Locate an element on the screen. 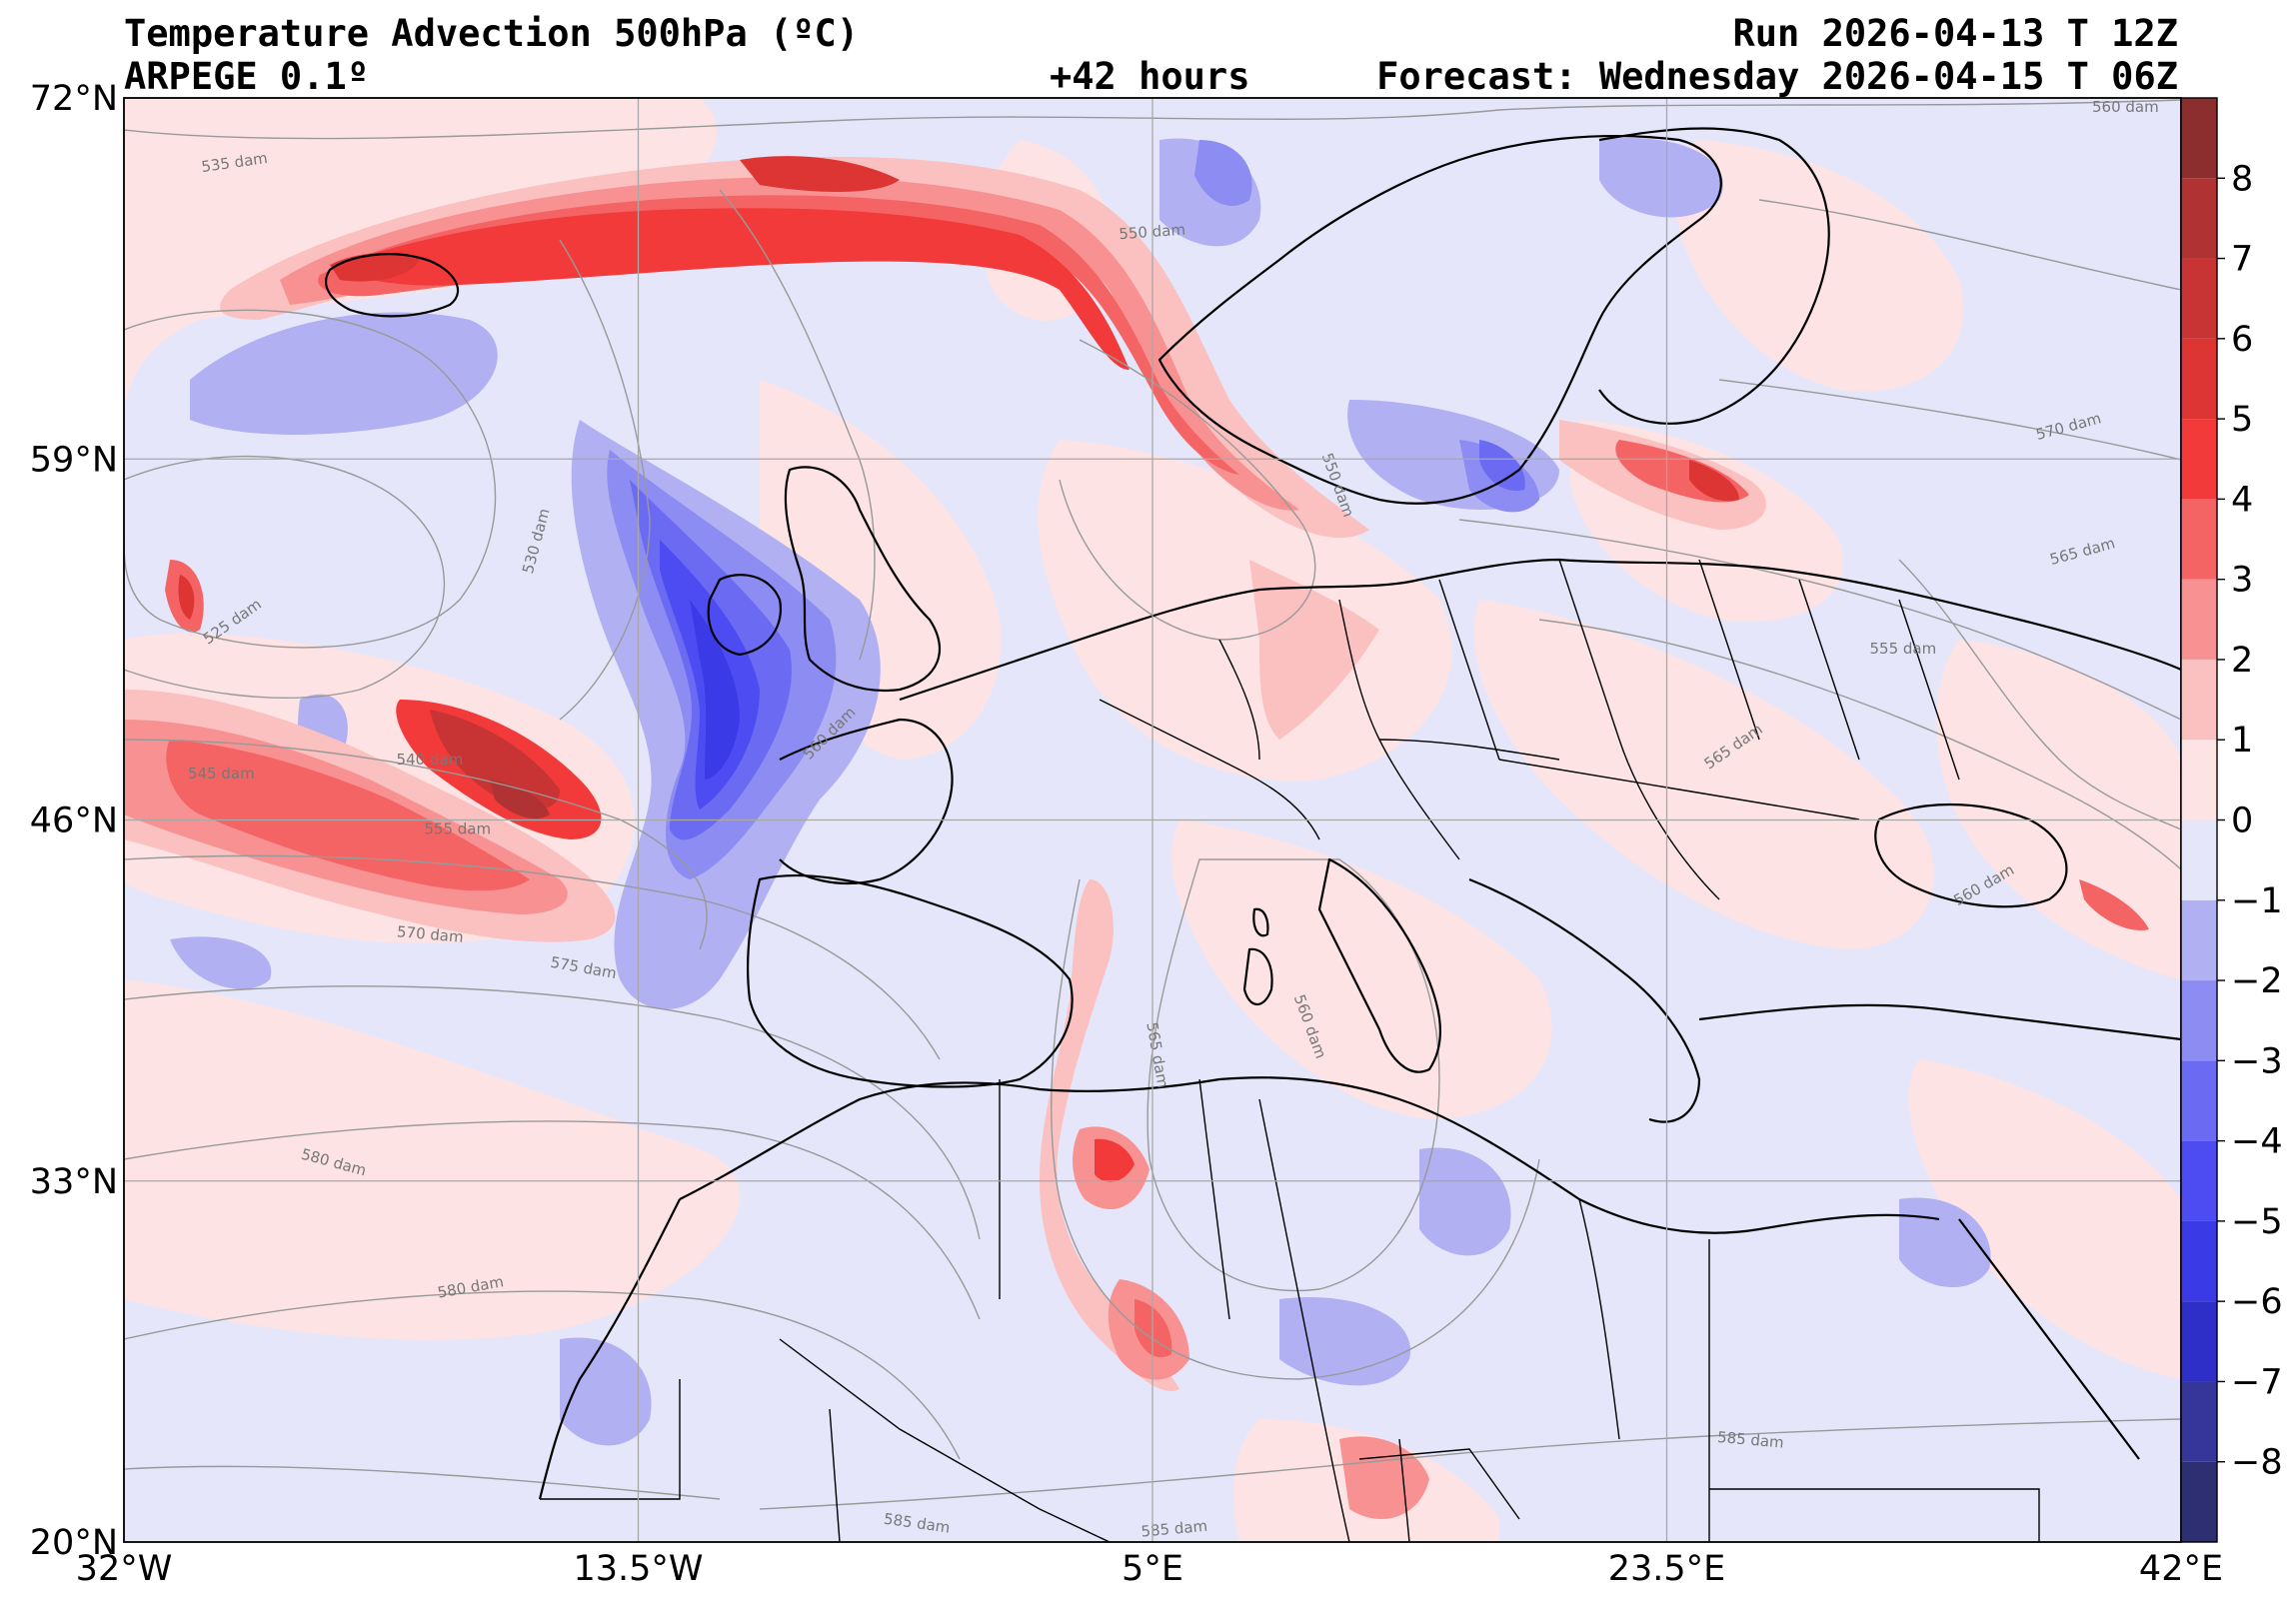  colorbar-tick-label: −3 is located at coordinates (2257, 1061).